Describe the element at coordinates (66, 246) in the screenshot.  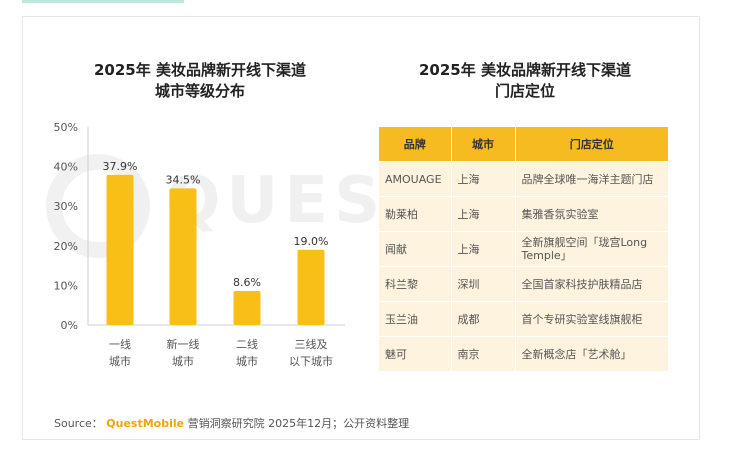
I see `y-tick-label: 20%` at that location.